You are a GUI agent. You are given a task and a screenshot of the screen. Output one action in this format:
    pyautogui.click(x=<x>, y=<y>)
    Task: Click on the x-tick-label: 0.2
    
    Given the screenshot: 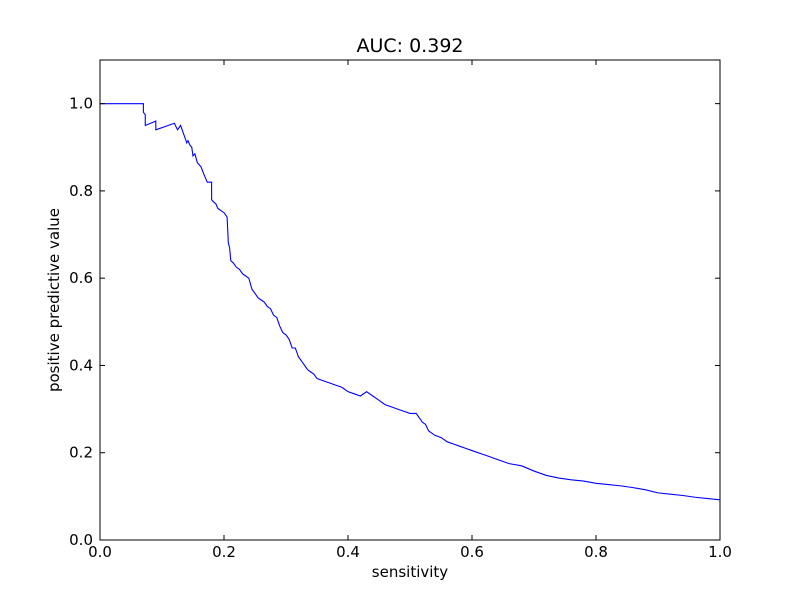 What is the action you would take?
    pyautogui.click(x=224, y=552)
    